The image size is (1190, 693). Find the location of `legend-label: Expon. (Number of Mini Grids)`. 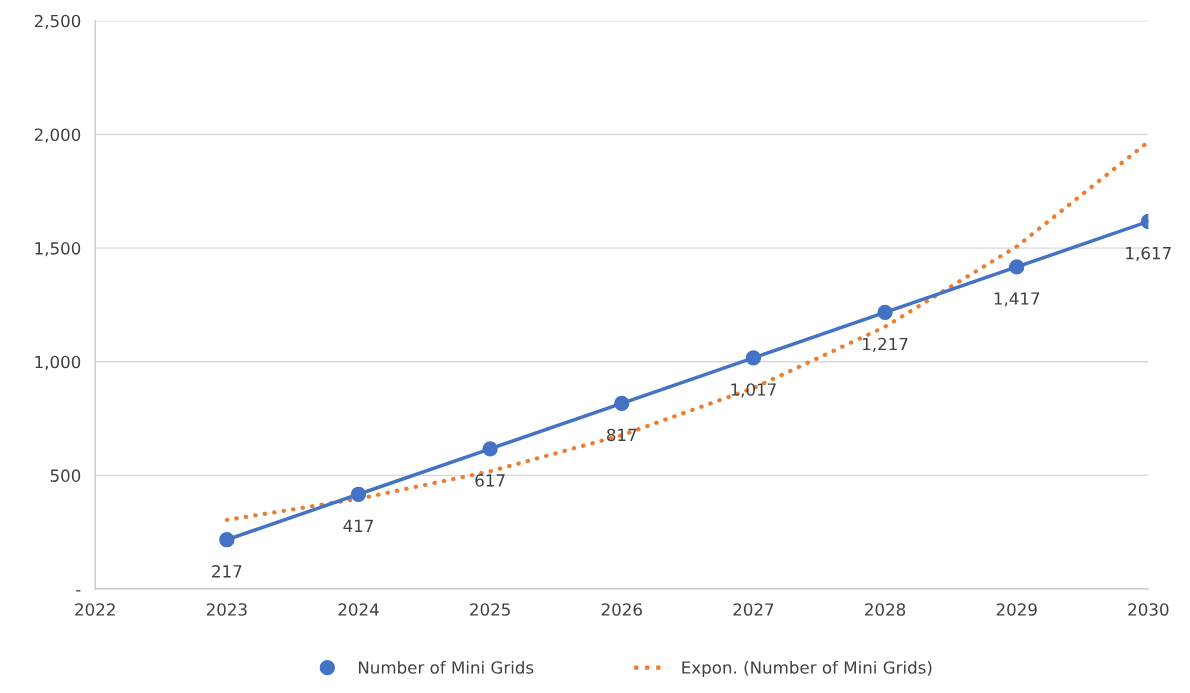

legend-label: Expon. (Number of Mini Grids) is located at coordinates (807, 669).